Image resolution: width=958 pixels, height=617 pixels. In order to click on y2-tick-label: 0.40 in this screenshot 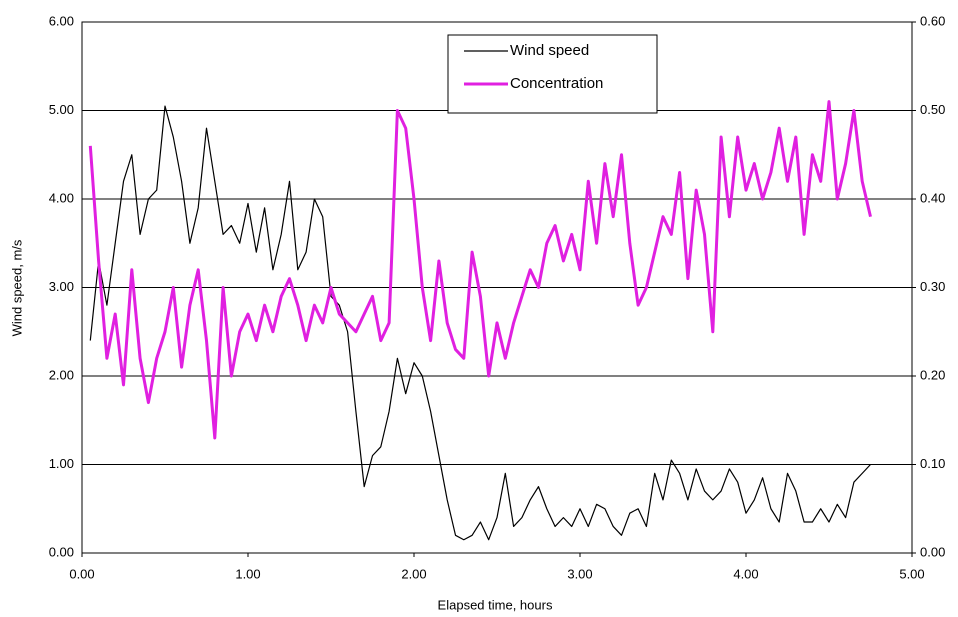, I will do `click(932, 197)`.